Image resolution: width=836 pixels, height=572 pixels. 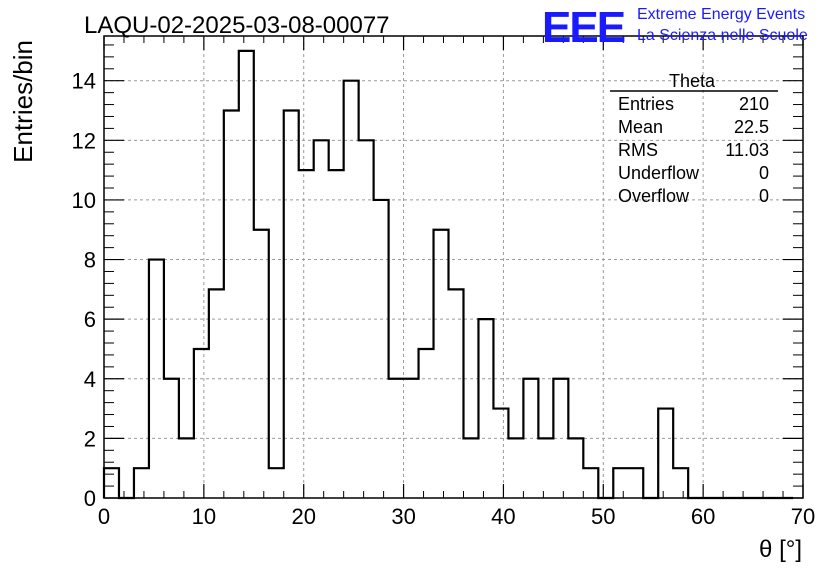 I want to click on x-tick-label: 60, so click(x=703, y=516).